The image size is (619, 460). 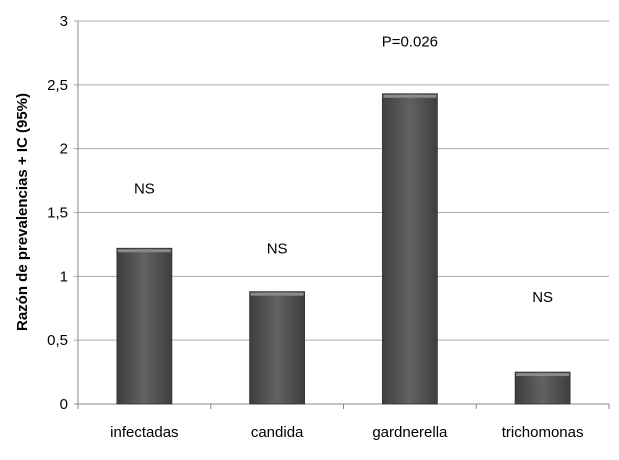 I want to click on bar-infectadas, so click(x=144, y=326).